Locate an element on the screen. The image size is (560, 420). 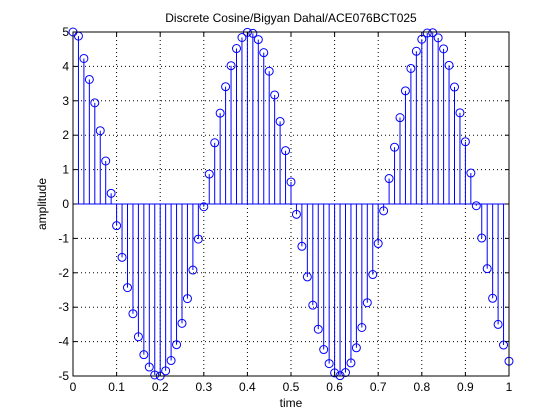
x-tick-label: 0.7 is located at coordinates (378, 387).